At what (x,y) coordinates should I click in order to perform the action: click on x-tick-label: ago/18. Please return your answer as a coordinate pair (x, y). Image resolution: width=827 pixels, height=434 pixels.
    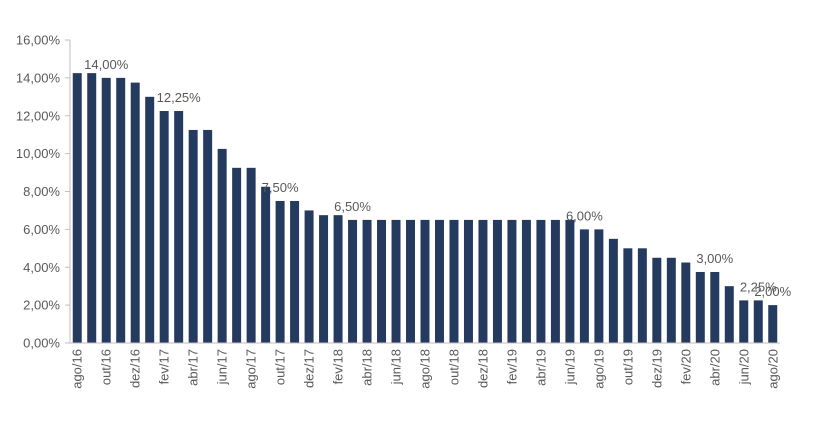
    Looking at the image, I should click on (425, 369).